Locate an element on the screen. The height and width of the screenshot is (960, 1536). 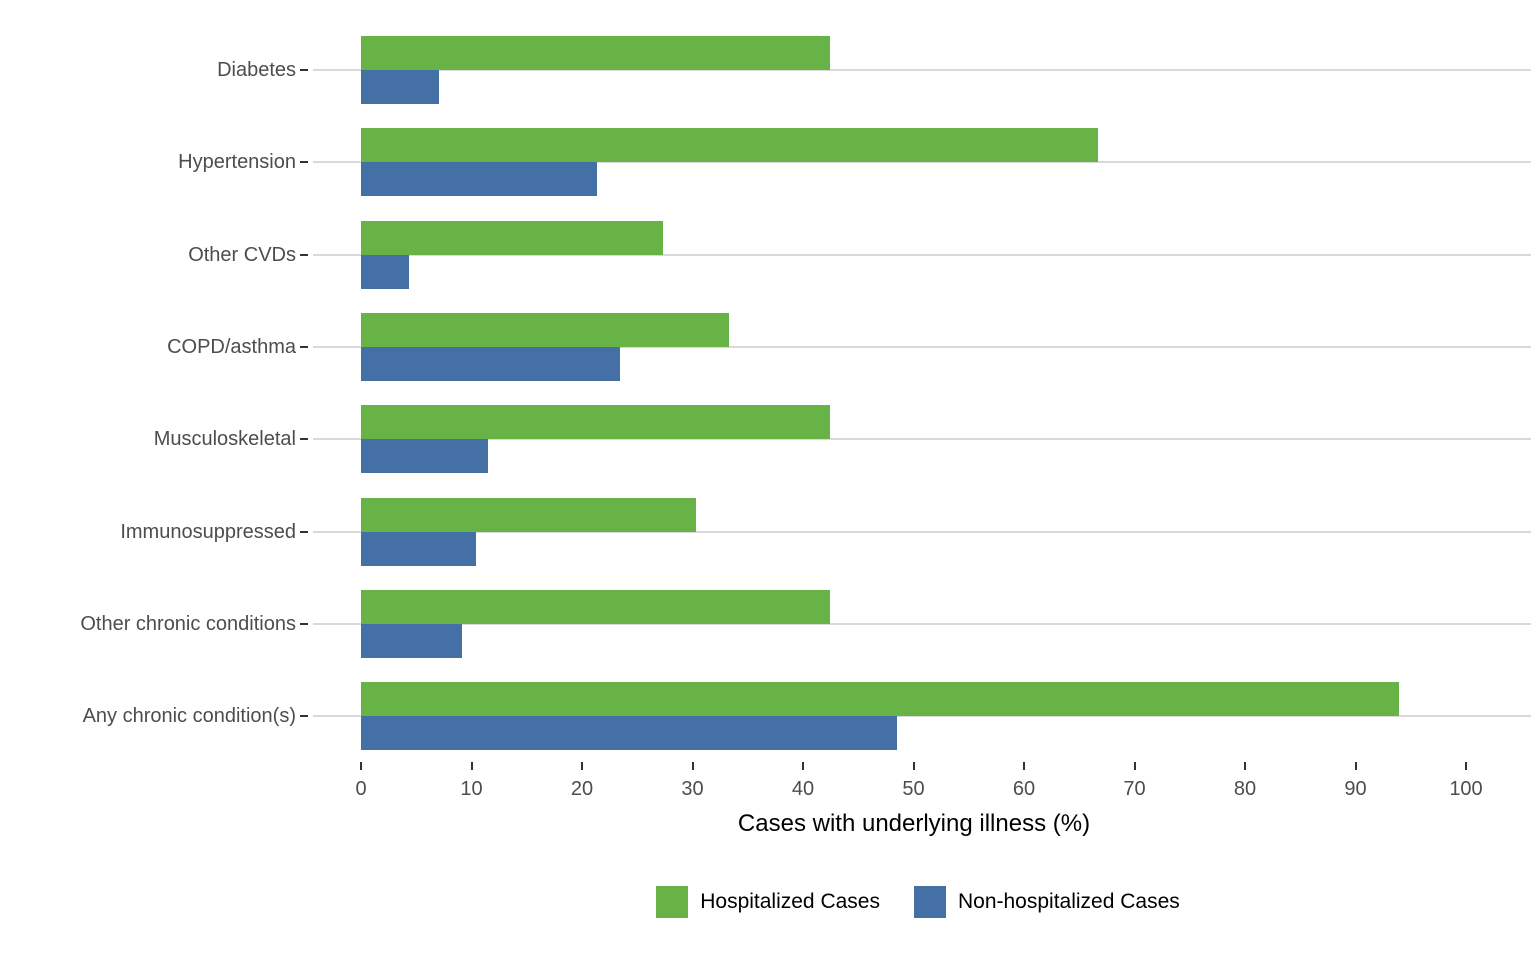
category-label: Immunosuppressed is located at coordinates (208, 531).